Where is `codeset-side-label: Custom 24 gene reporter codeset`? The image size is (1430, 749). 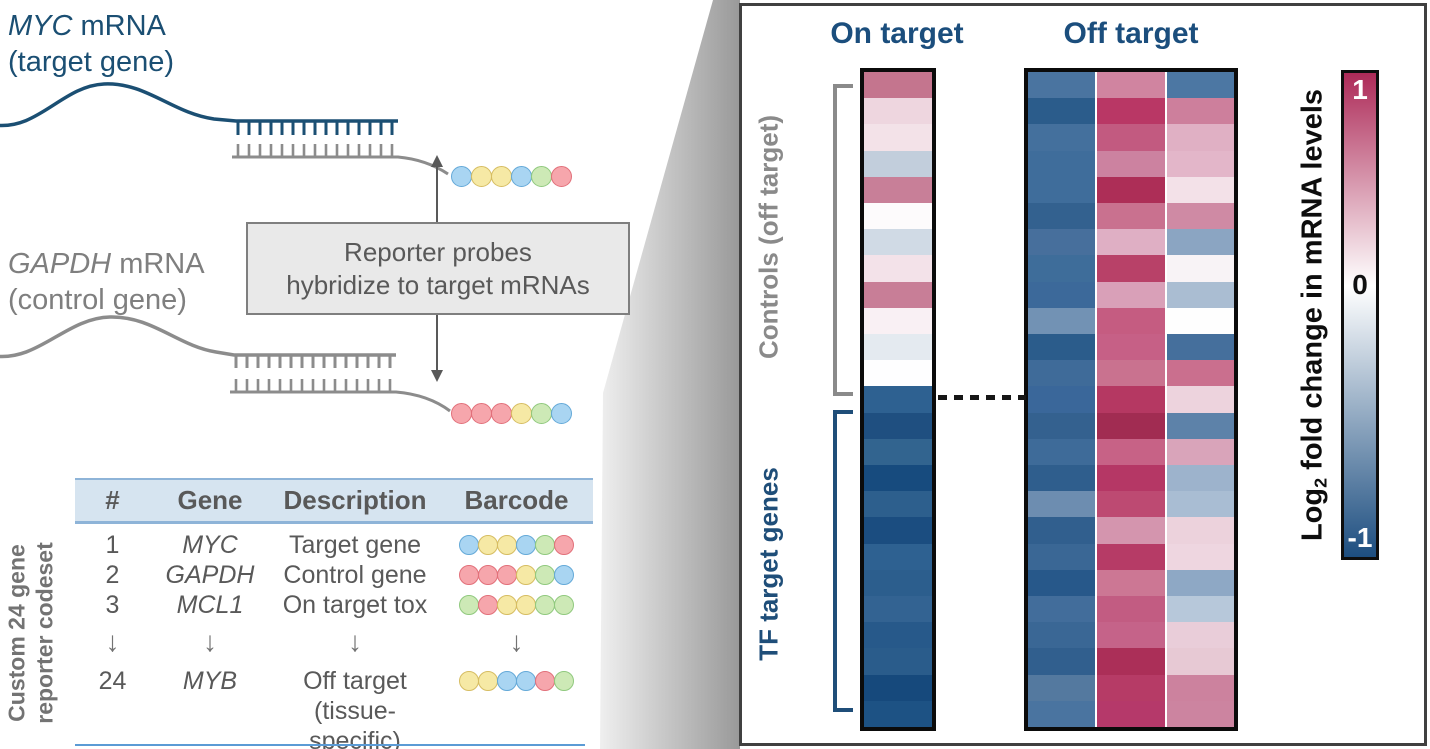
codeset-side-label: Custom 24 gene reporter codeset is located at coordinates (30, 633).